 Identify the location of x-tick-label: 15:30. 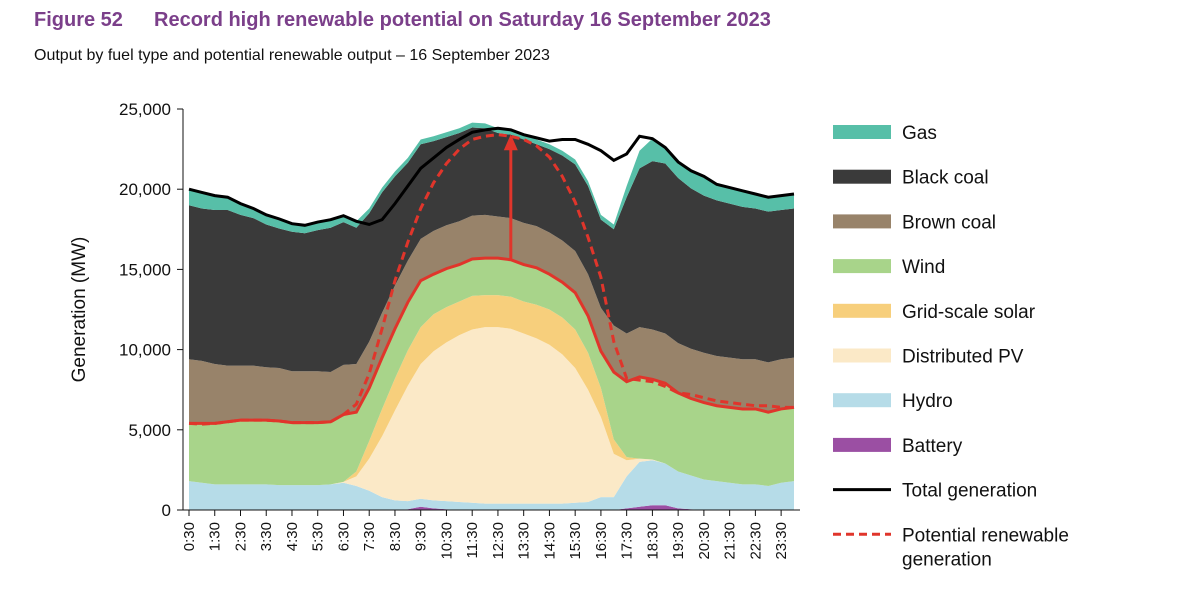
(575, 541).